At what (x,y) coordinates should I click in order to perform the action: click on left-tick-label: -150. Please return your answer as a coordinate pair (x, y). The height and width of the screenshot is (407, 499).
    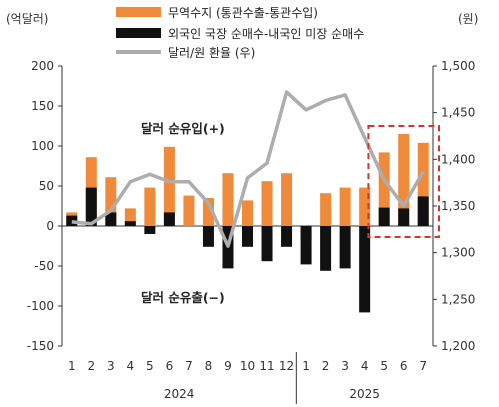
    Looking at the image, I should click on (40, 346).